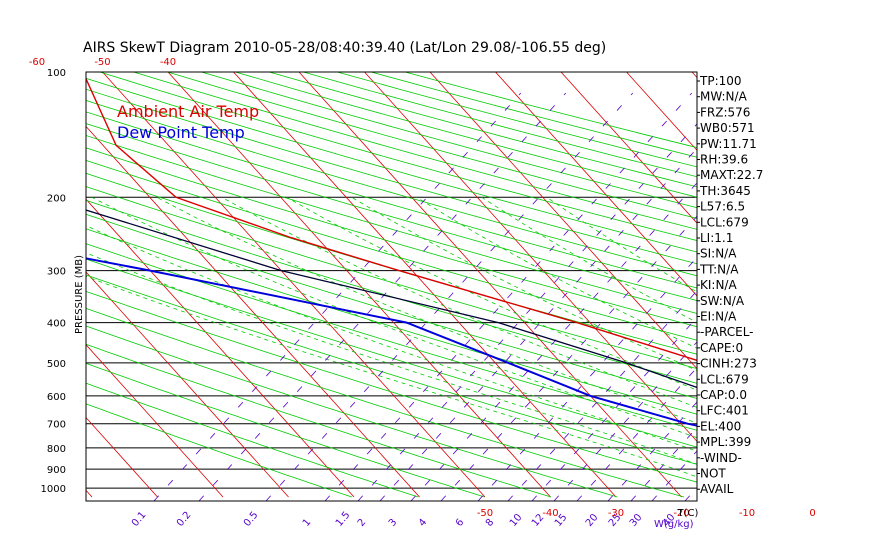 The height and width of the screenshot is (560, 870). Describe the element at coordinates (616, 513) in the screenshot. I see `temp-tick-bottom: -30` at that location.